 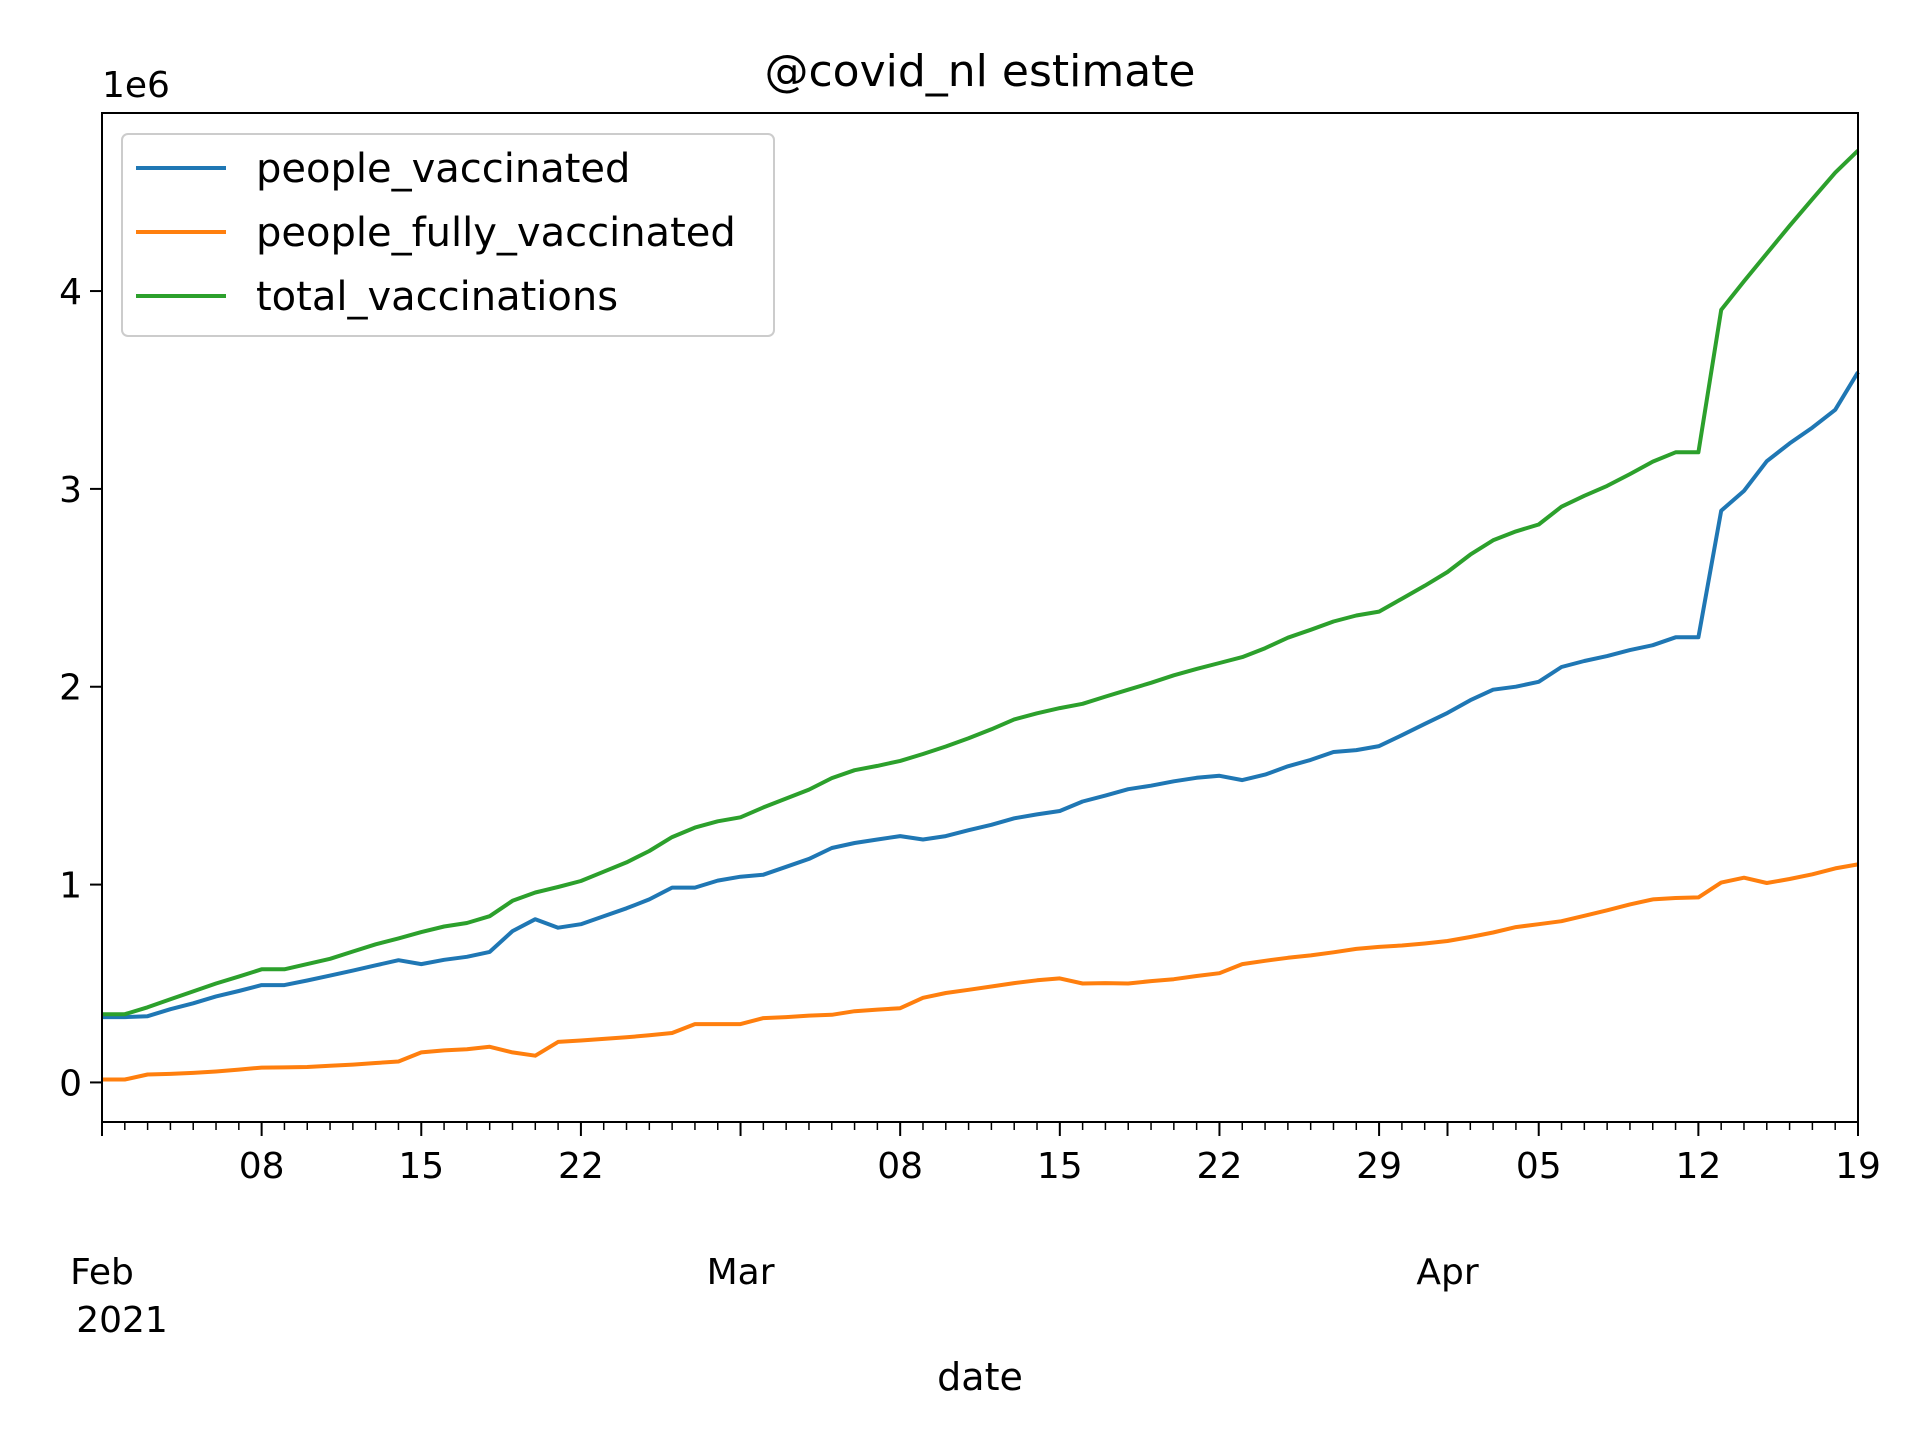 What do you see at coordinates (437, 297) in the screenshot?
I see `legend-label-total-vaccinations: total_vaccinations` at bounding box center [437, 297].